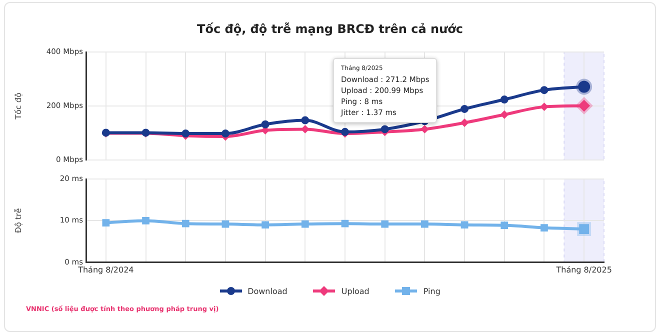 The width and height of the screenshot is (660, 334). Describe the element at coordinates (268, 291) in the screenshot. I see `legend-label: Download` at that location.